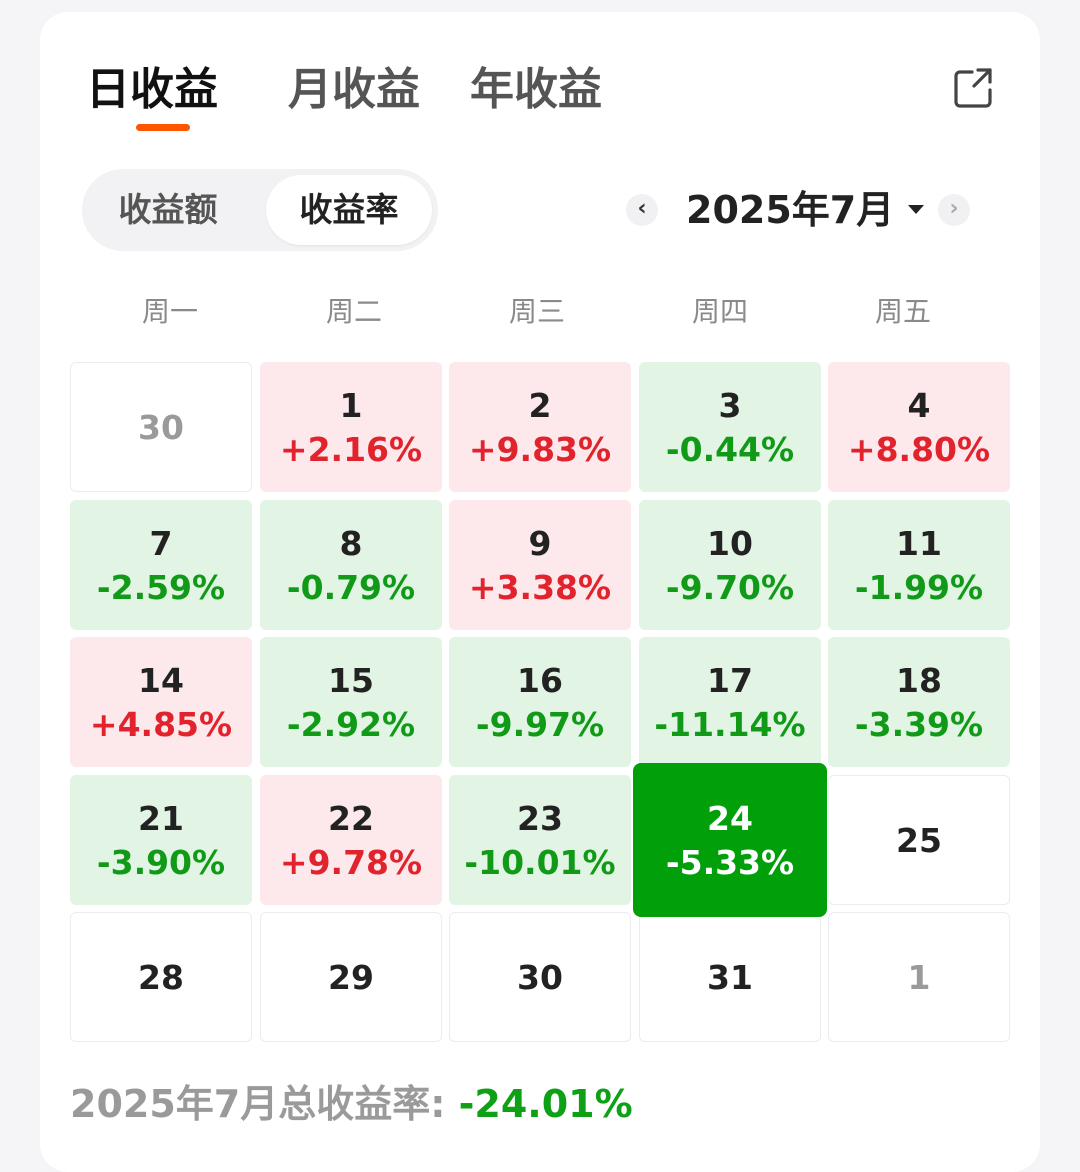 This screenshot has height=1172, width=1080. Describe the element at coordinates (161, 680) in the screenshot. I see `day-number: 14` at that location.